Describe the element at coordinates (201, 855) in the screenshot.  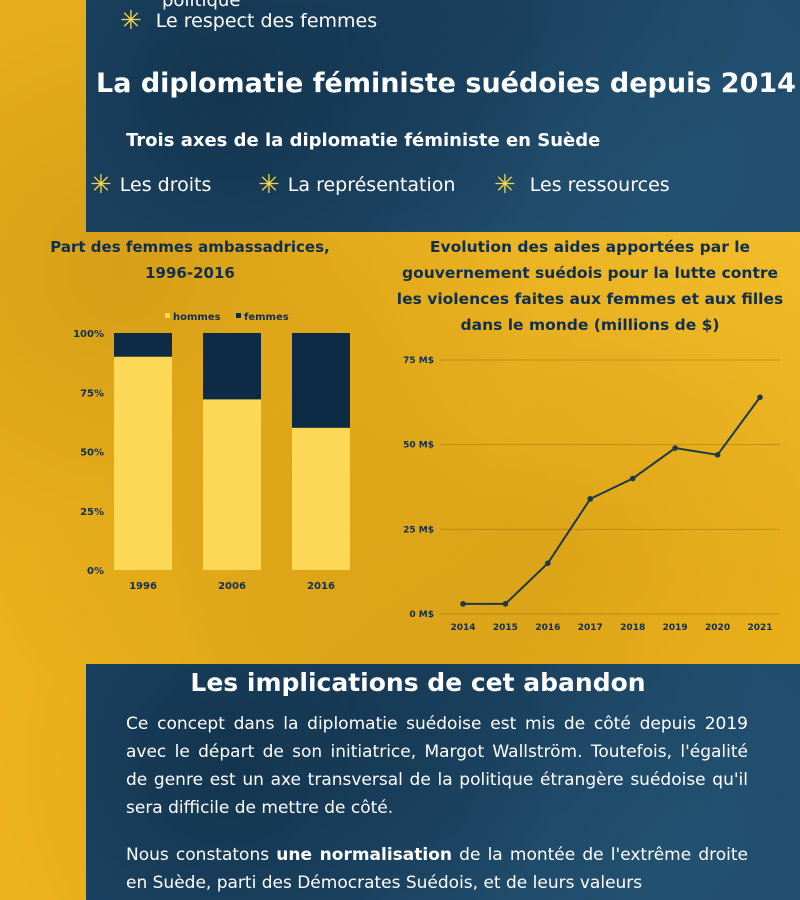
I see `para2-start: Nous constatons` at that location.